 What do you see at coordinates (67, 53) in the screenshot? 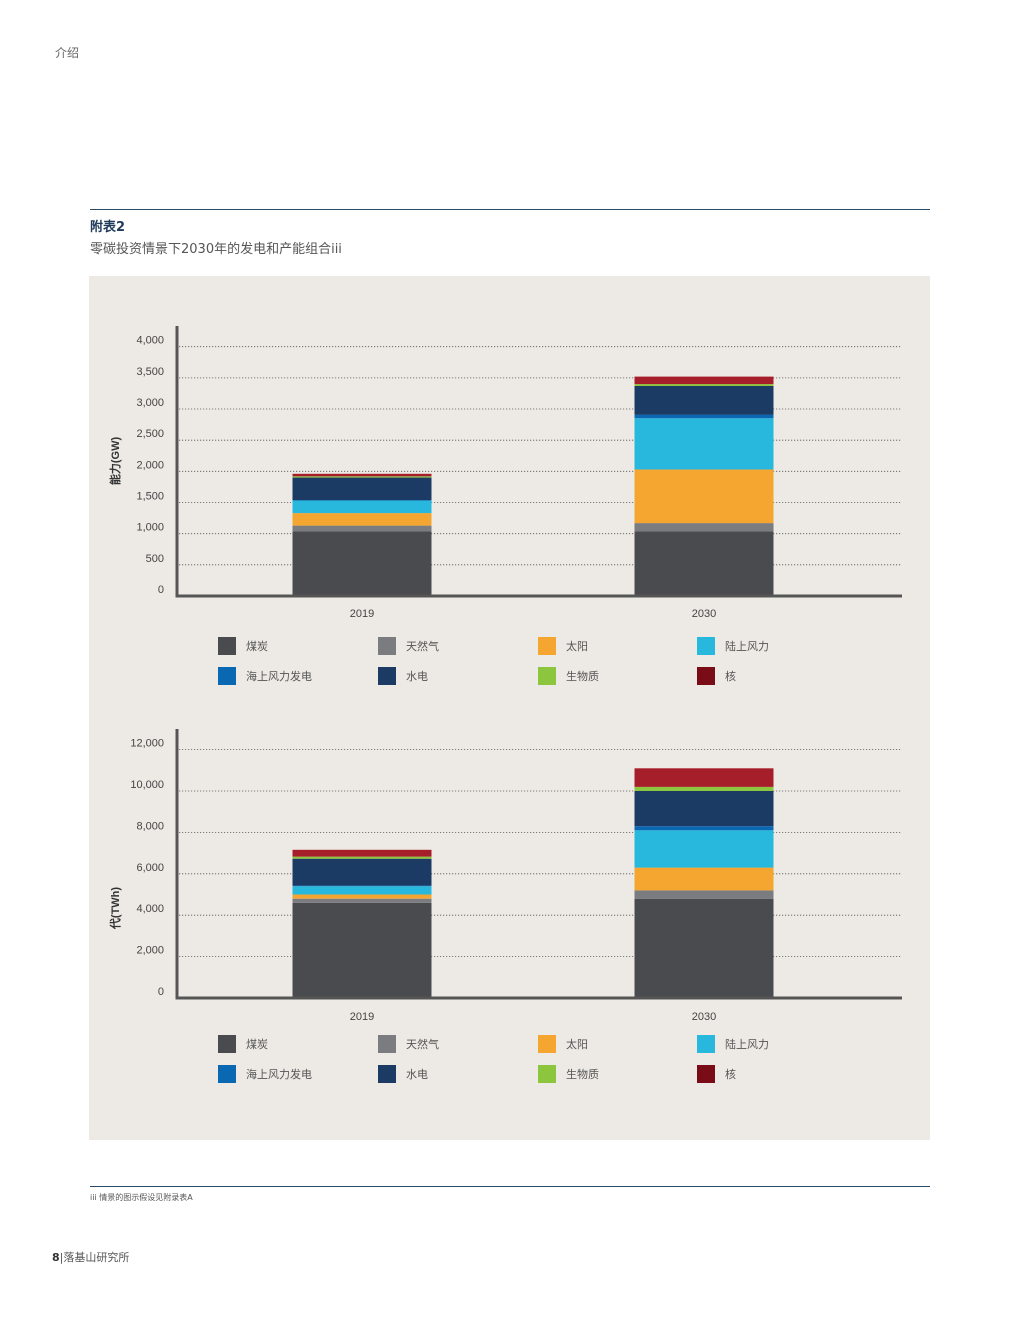
I see `section-header: 介绍` at bounding box center [67, 53].